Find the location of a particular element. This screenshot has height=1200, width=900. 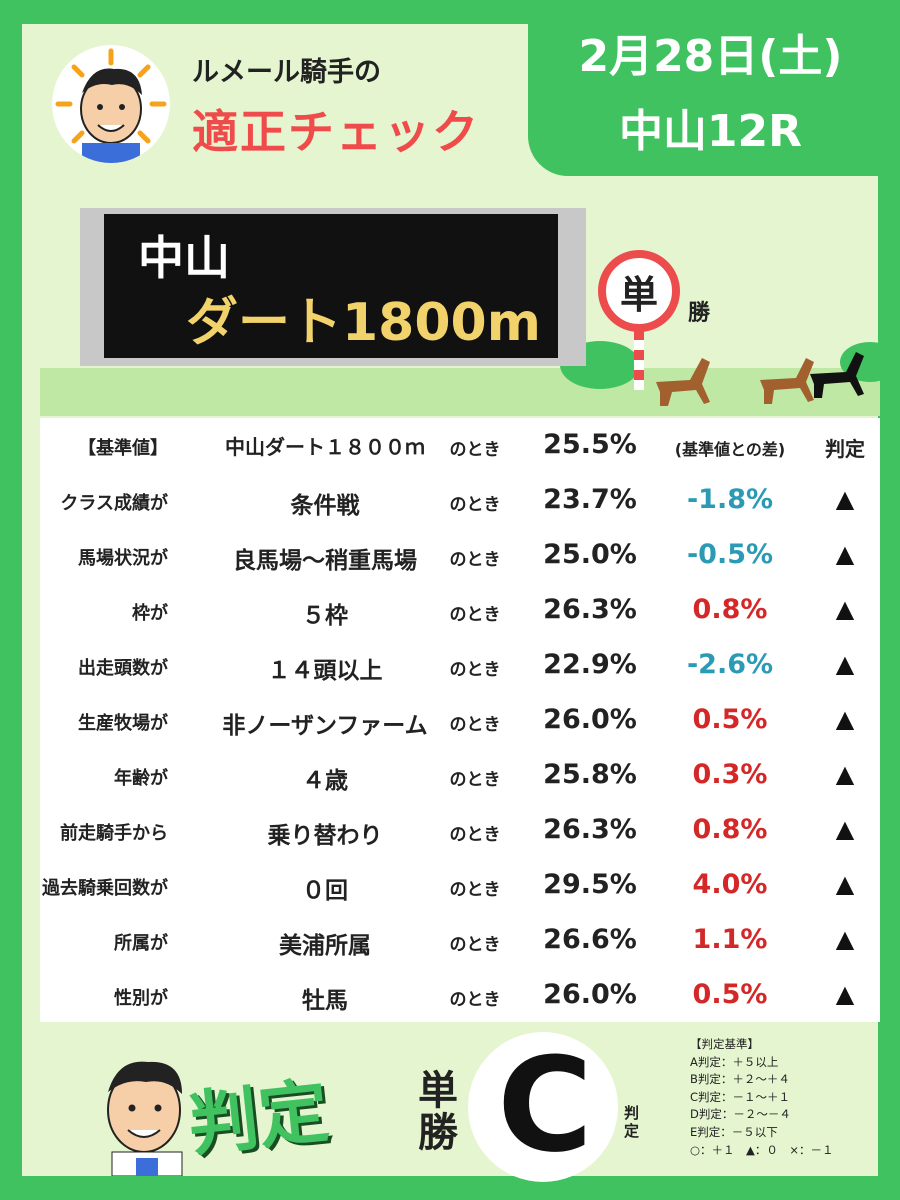

base-label: 【基準値】 is located at coordinates (123, 448).